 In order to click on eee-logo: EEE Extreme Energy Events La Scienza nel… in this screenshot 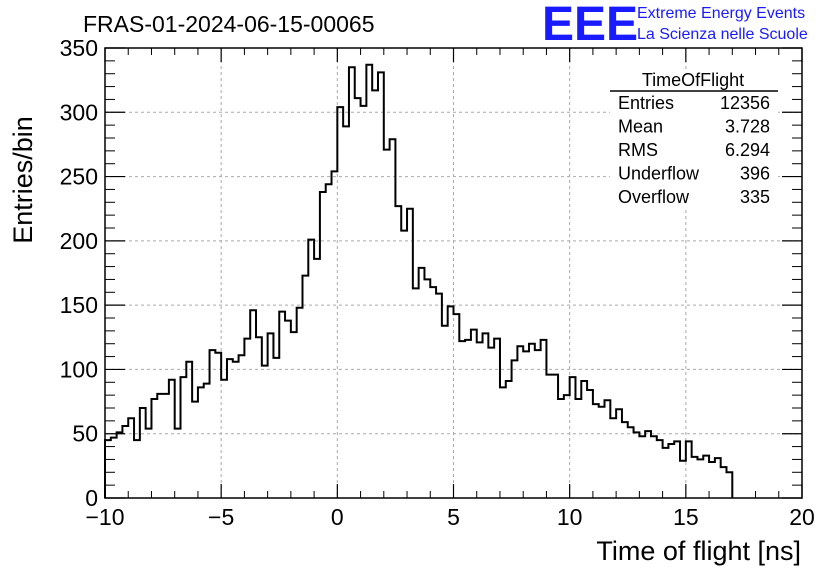, I will do `click(675, 25)`.